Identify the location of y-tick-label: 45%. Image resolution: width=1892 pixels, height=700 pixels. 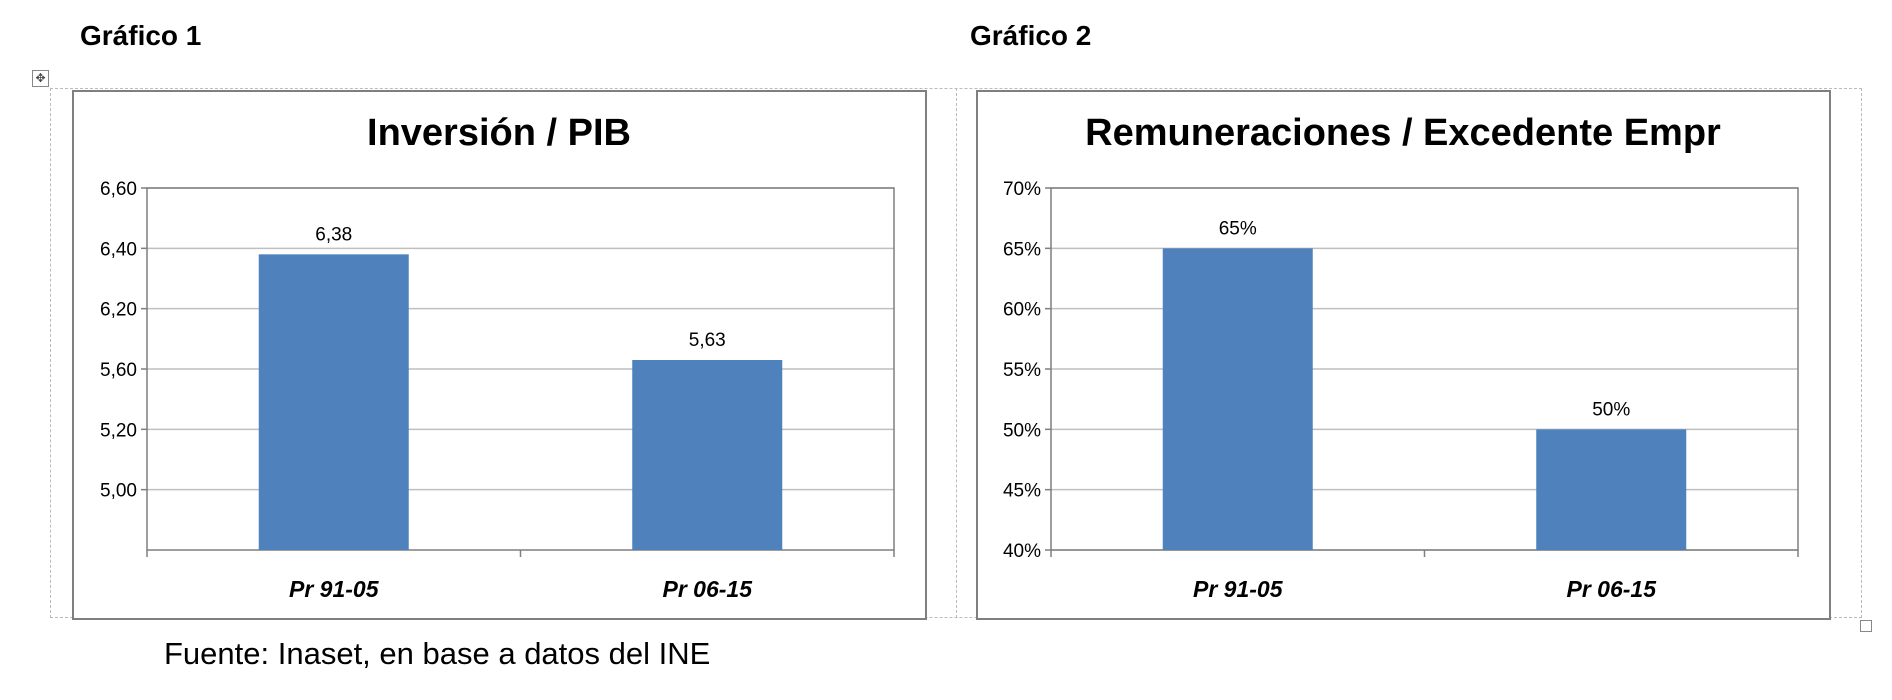
(1022, 491).